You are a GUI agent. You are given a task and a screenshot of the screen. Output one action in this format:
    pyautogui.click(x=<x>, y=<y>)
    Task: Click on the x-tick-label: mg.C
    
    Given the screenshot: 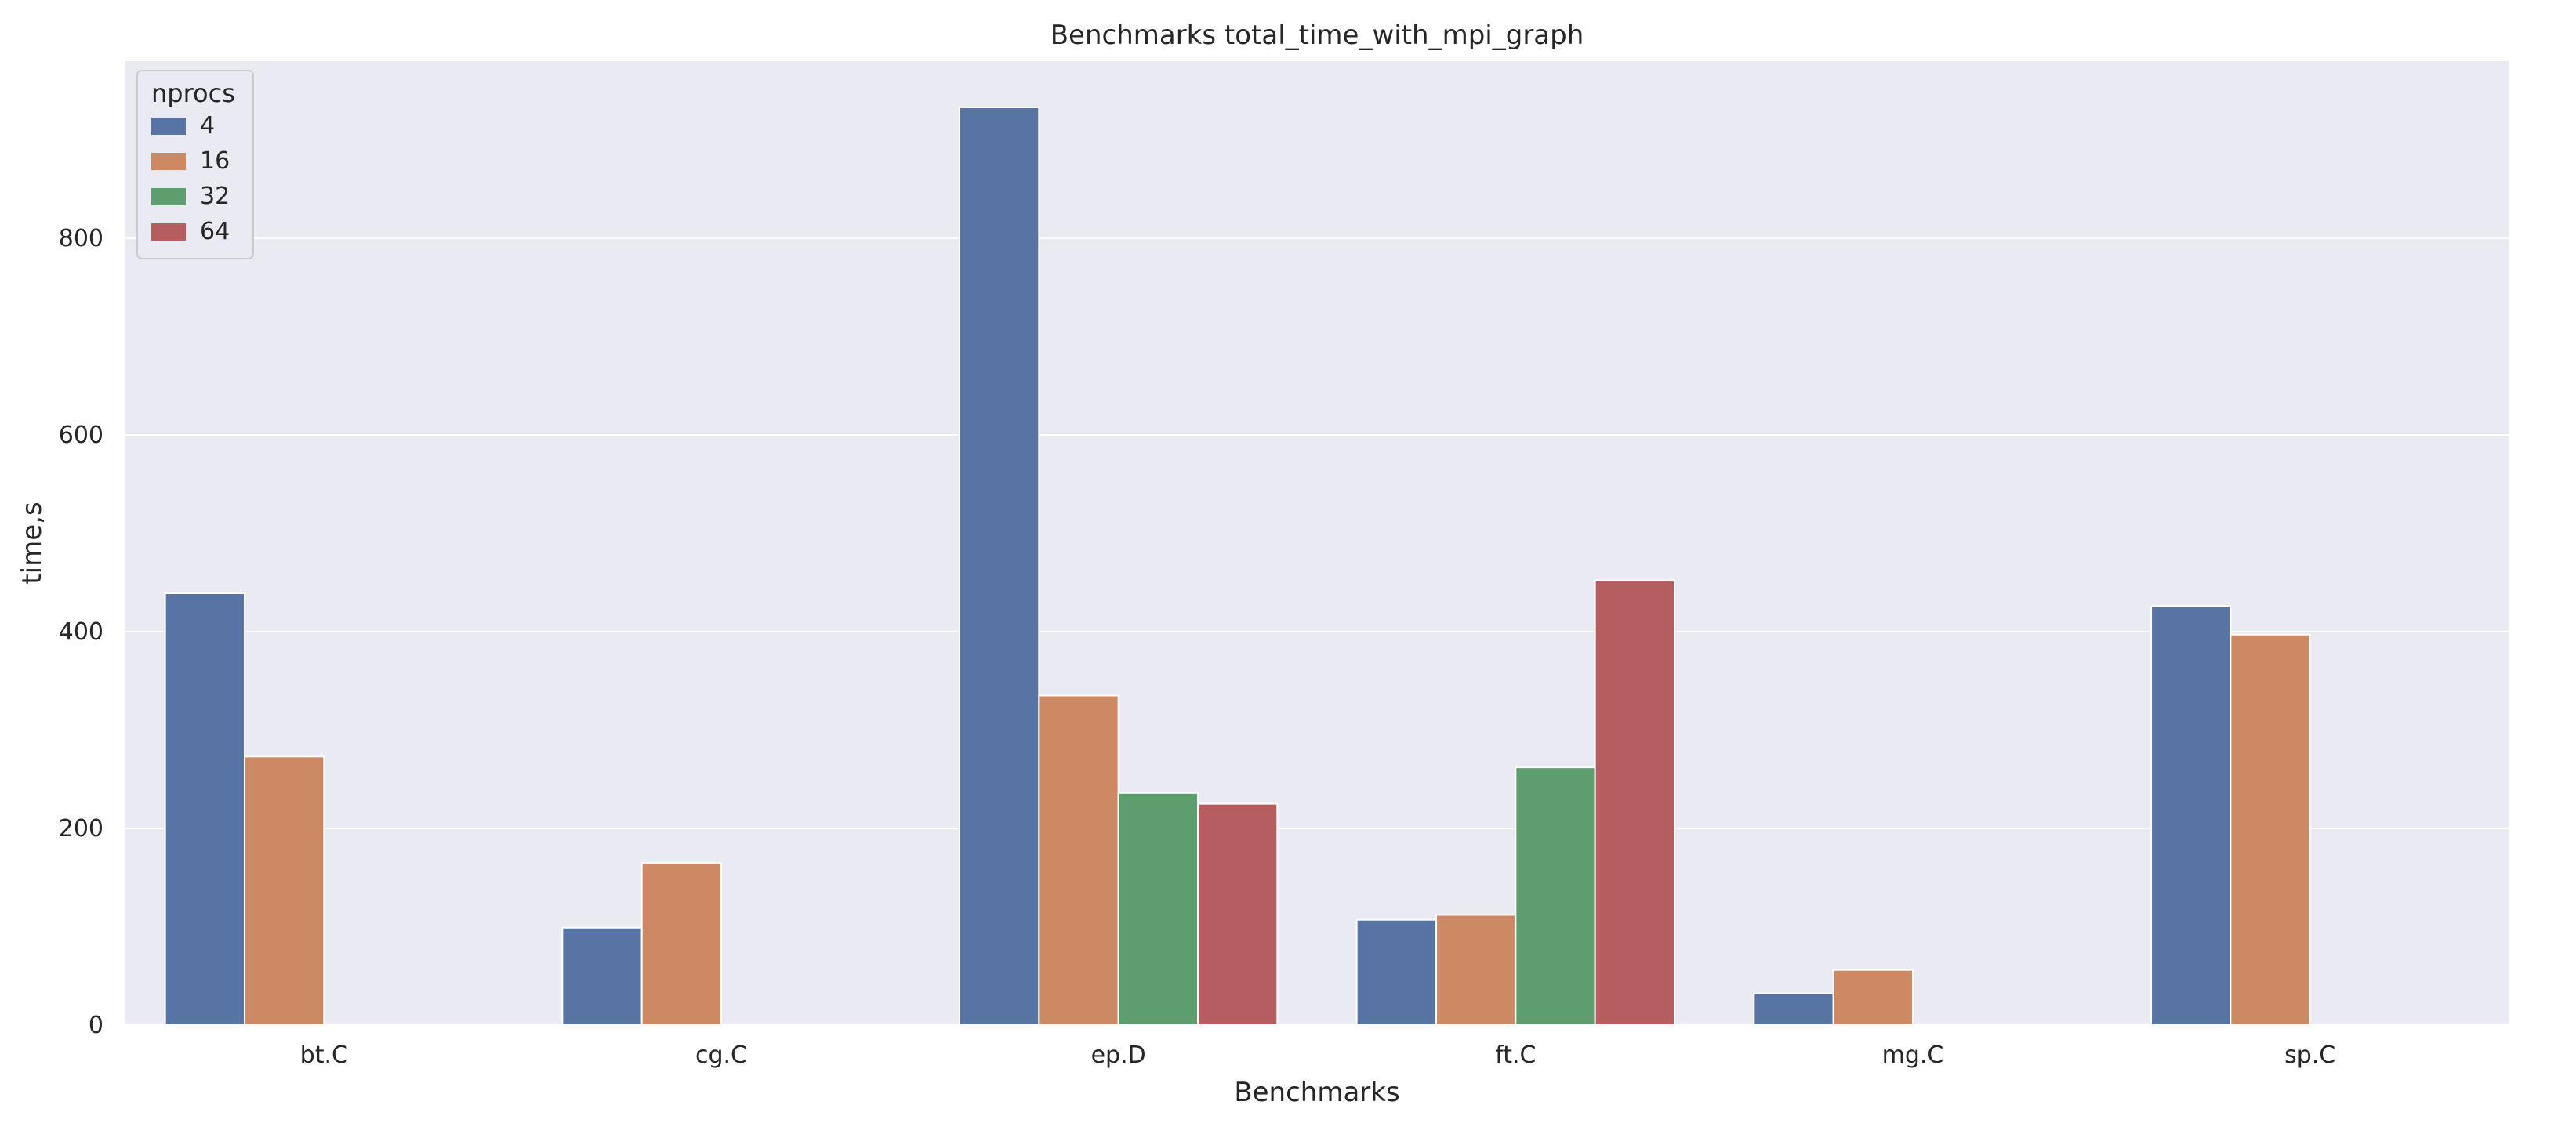 What is the action you would take?
    pyautogui.click(x=1913, y=1055)
    